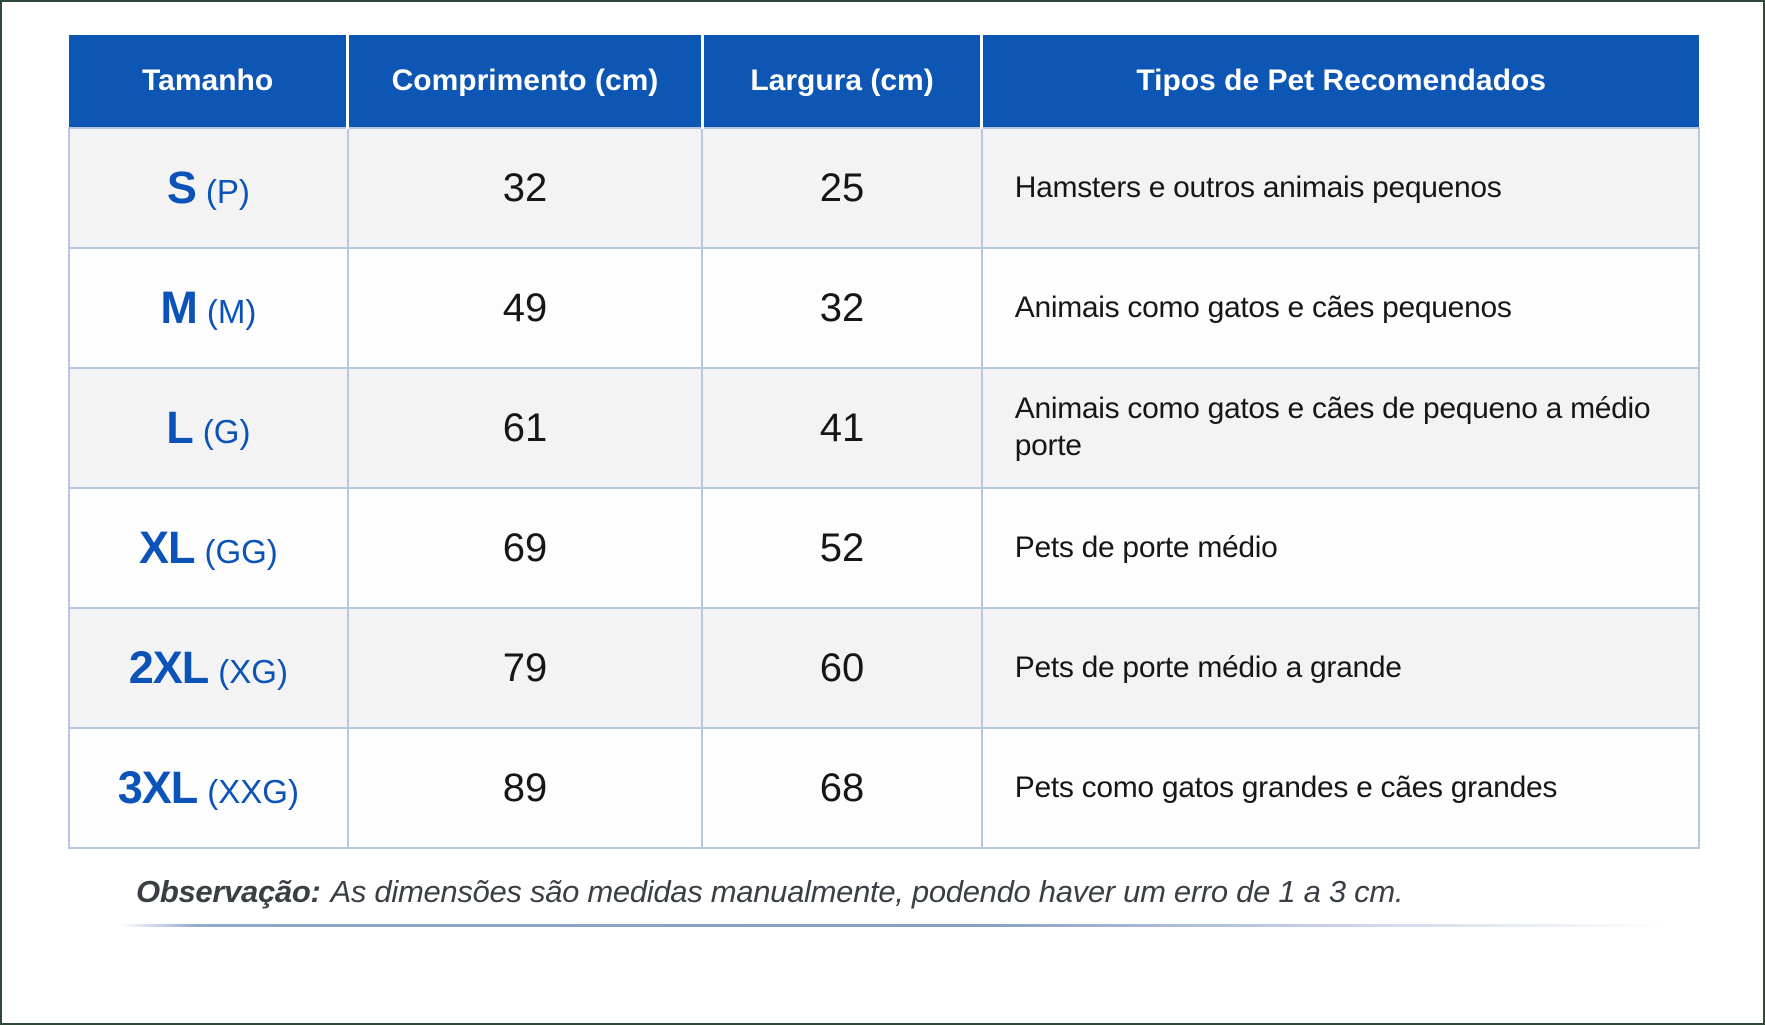  I want to click on column-header-tamanho: Tamanho, so click(208, 81).